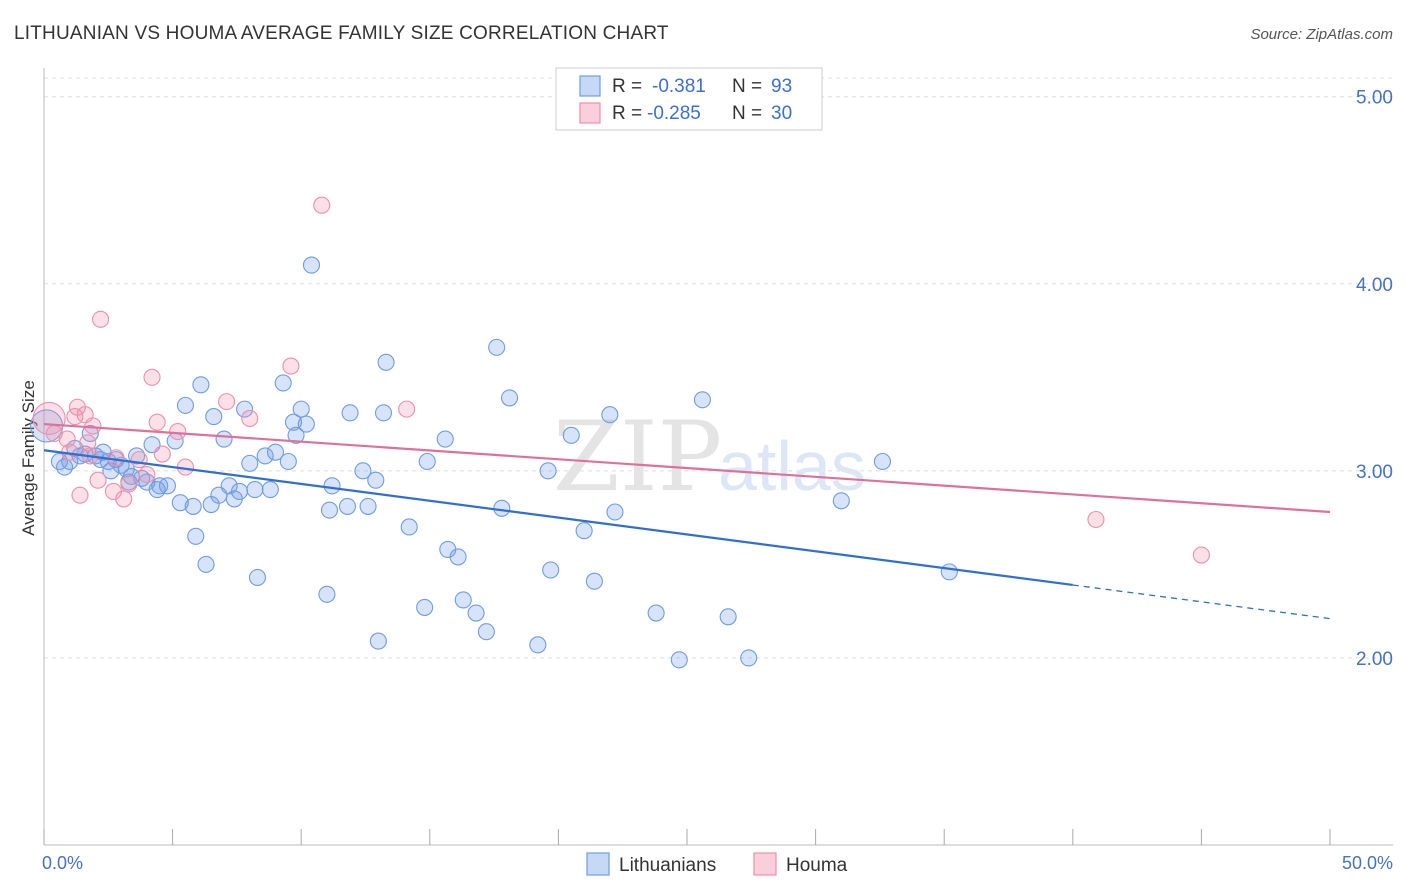  Describe the element at coordinates (598, 864) in the screenshot. I see `bottom-legend-swatch-lithuanians` at that location.